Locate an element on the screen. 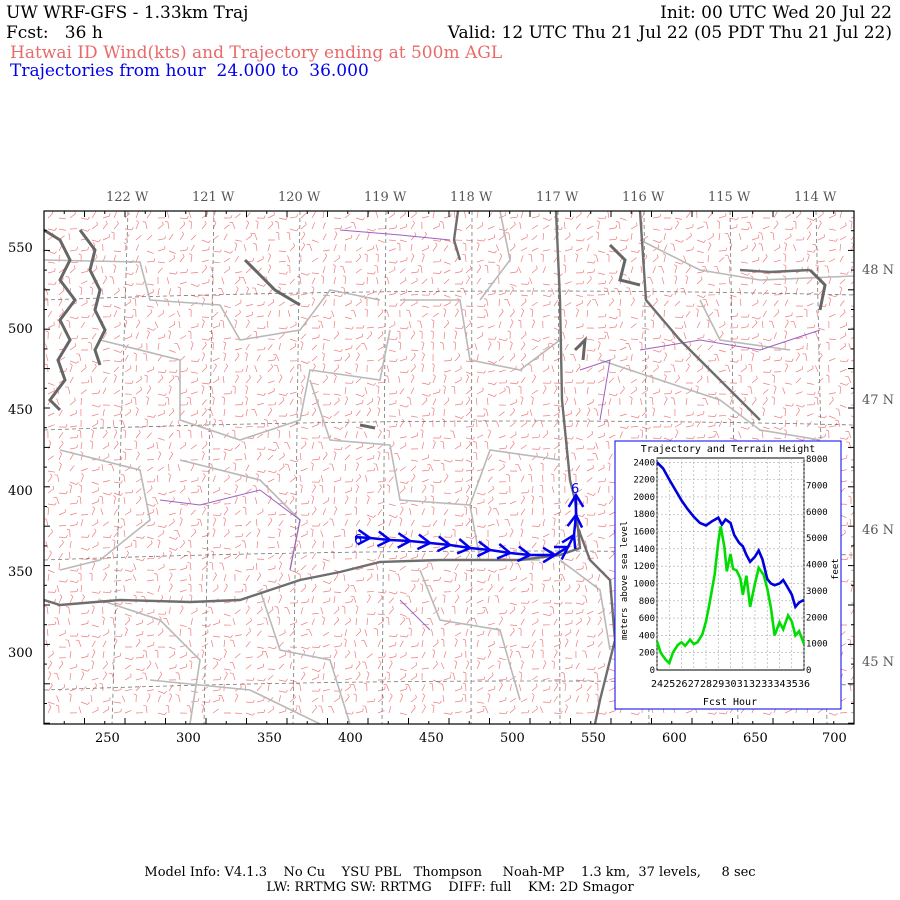 The height and width of the screenshot is (900, 900). inset-x-tick: 28 is located at coordinates (706, 684).